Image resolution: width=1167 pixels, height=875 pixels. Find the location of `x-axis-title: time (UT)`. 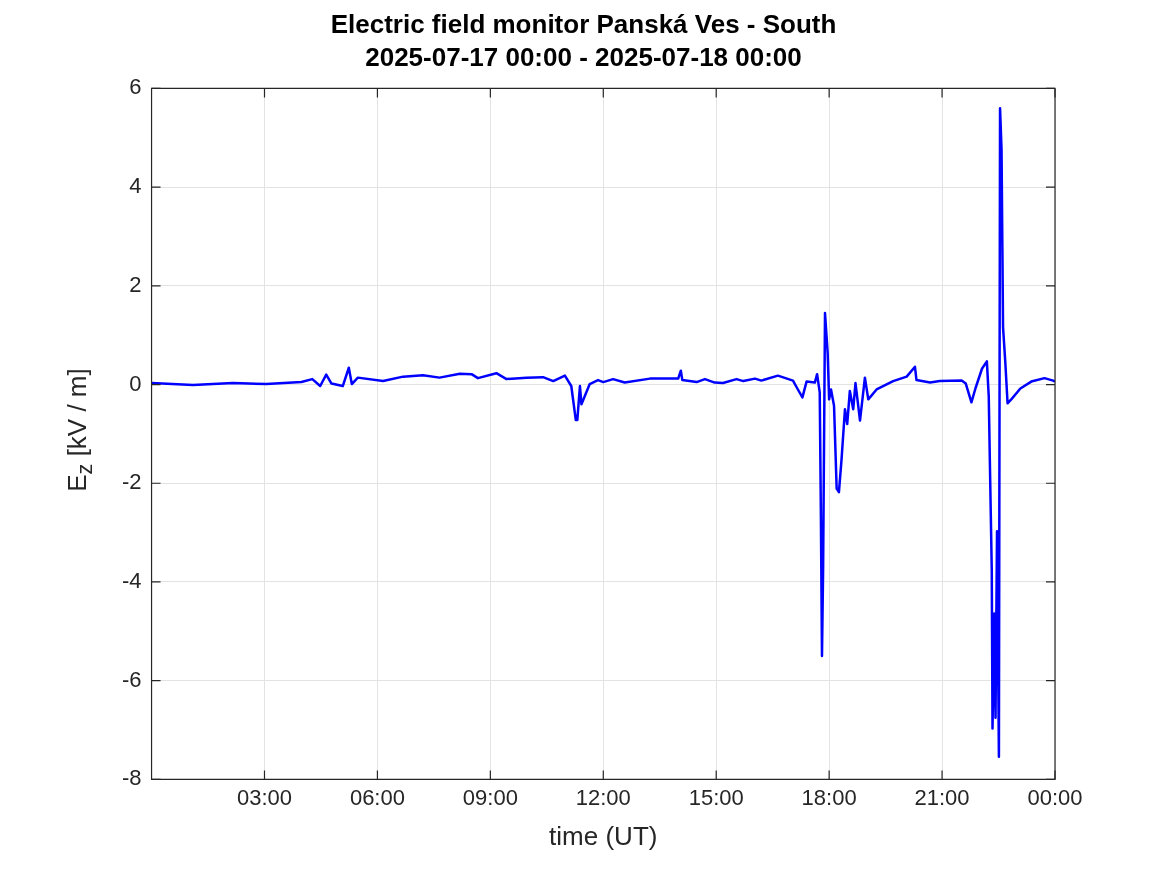

x-axis-title: time (UT) is located at coordinates (603, 835).